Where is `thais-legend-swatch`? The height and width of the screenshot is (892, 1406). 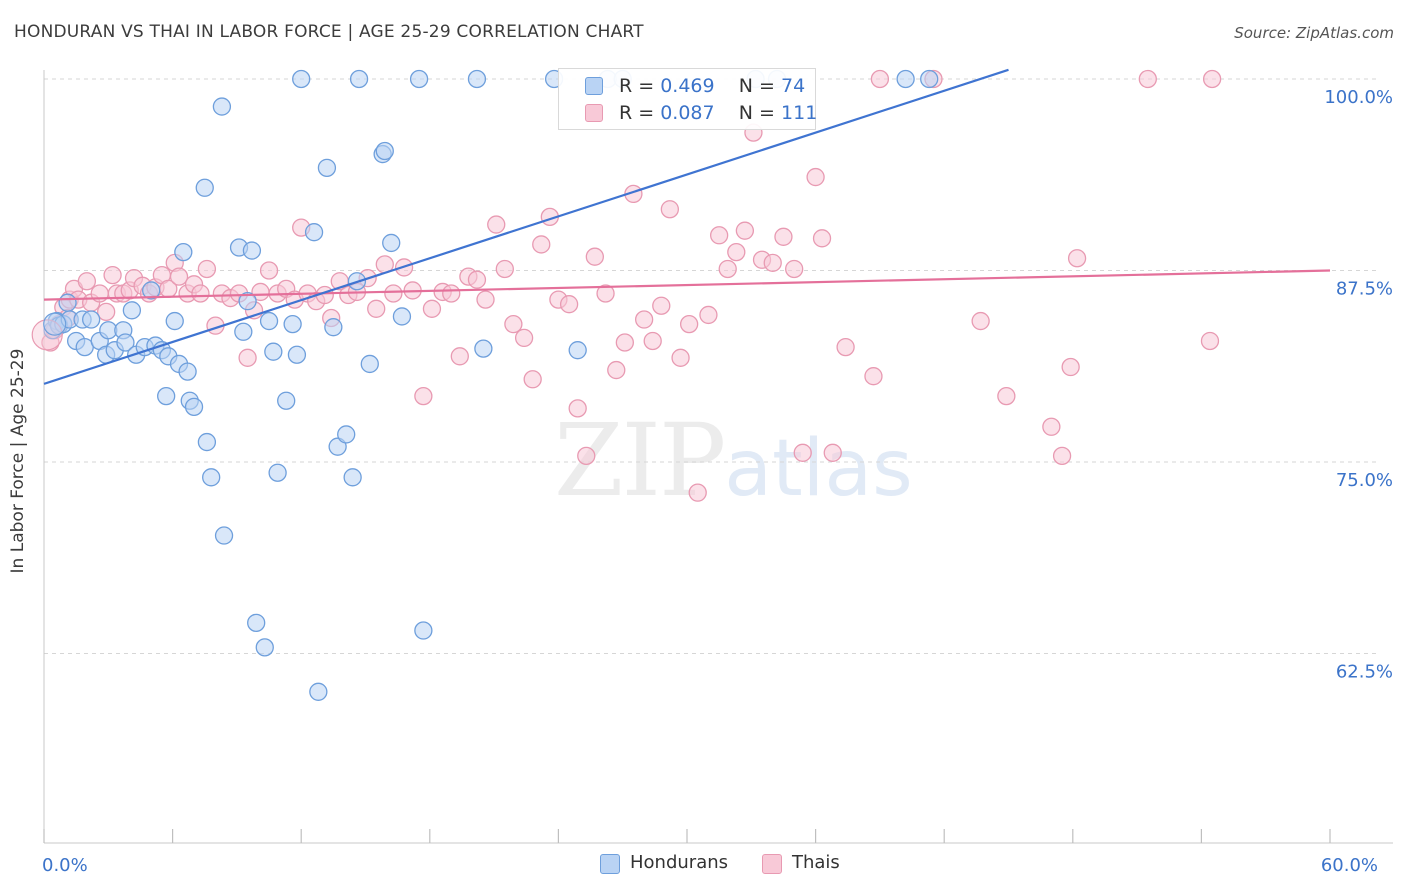 thais-legend-swatch is located at coordinates (772, 864).